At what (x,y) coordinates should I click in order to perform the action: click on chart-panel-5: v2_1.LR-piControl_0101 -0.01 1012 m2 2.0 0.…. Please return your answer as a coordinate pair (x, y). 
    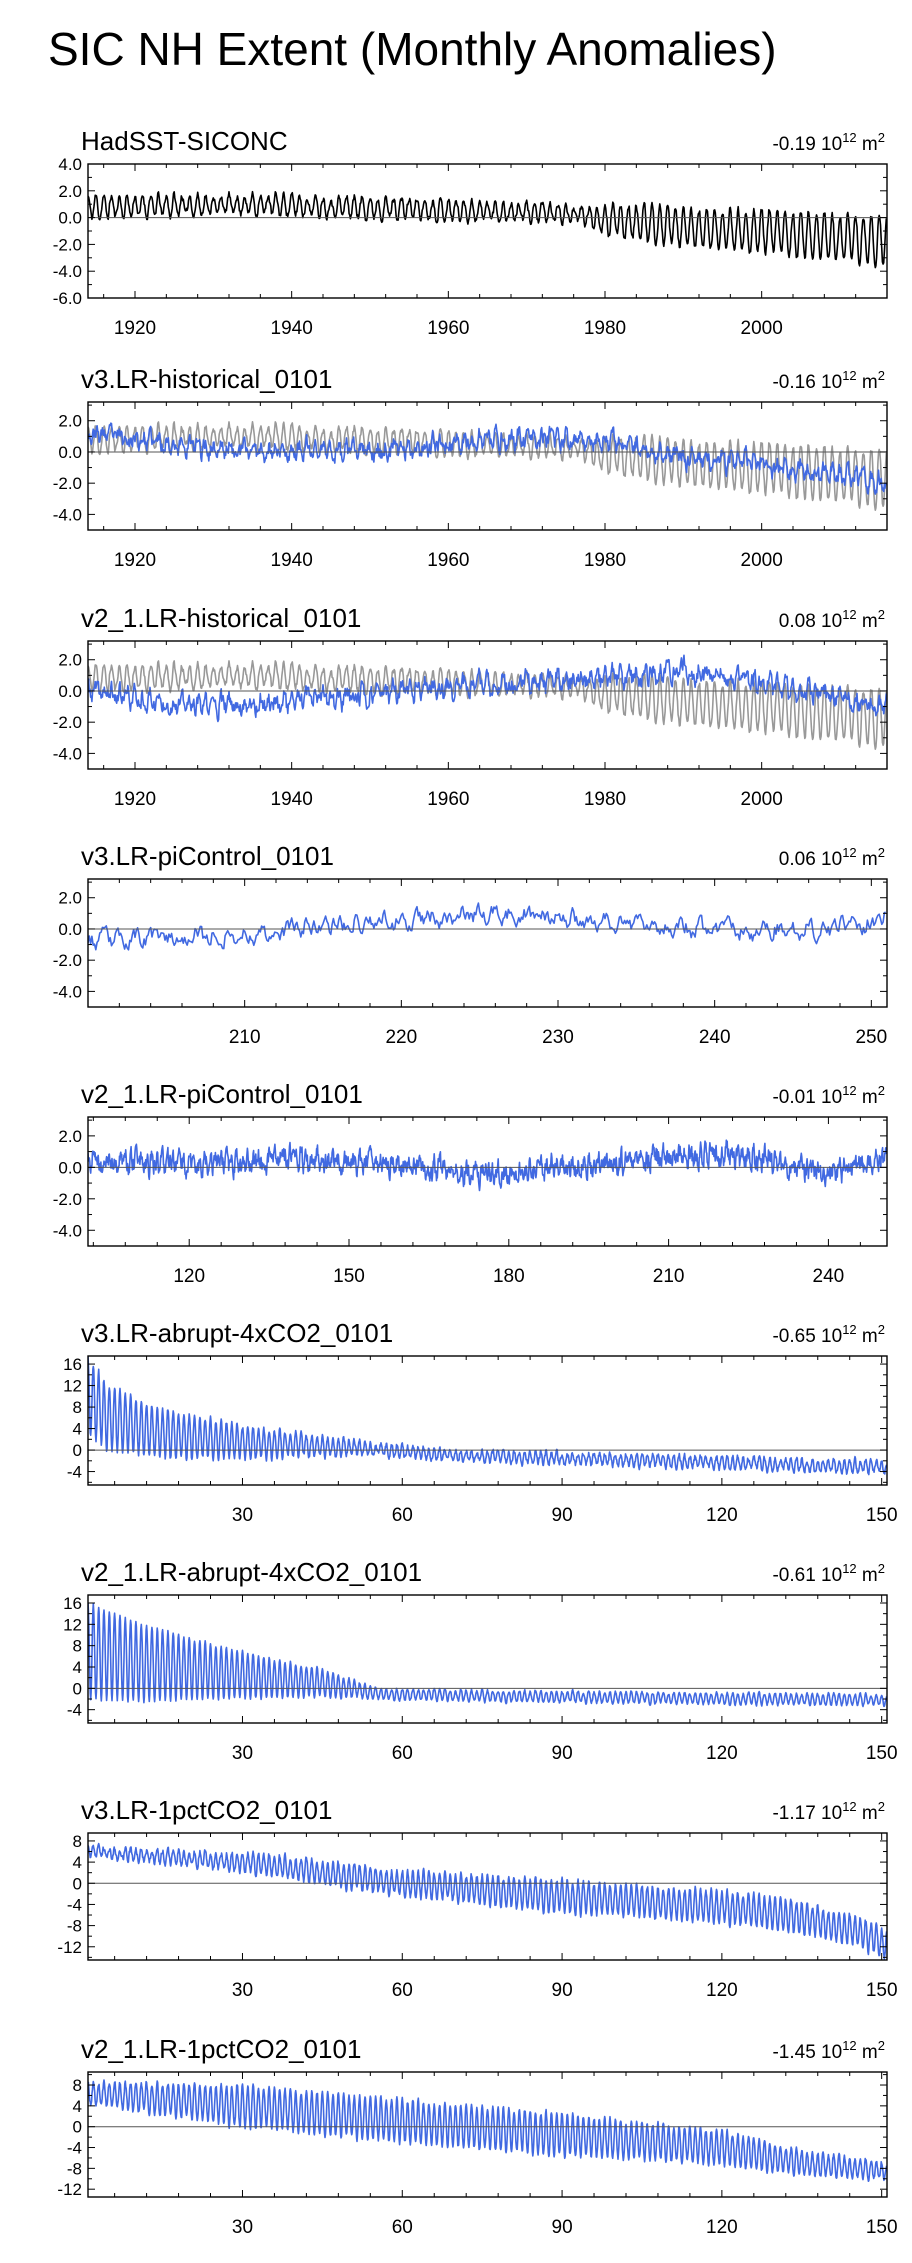
    Looking at the image, I should click on (470, 1183).